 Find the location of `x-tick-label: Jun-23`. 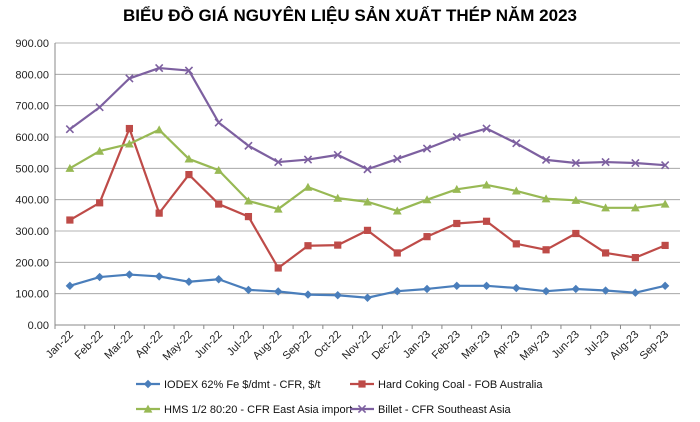

x-tick-label: Jun-23 is located at coordinates (566, 345).